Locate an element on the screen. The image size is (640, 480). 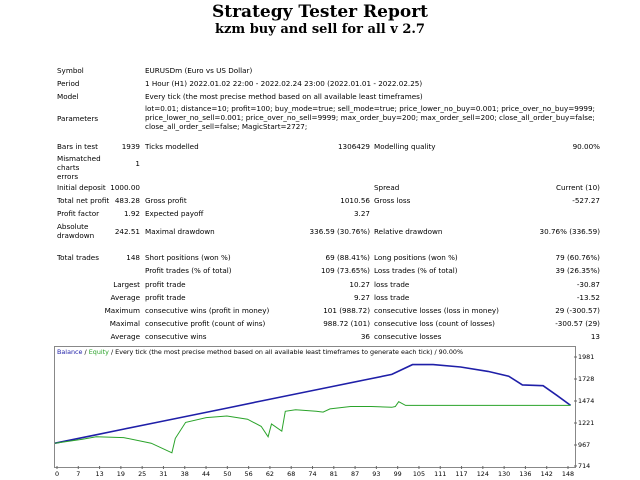
max-cons-losses-value: 29 (-300.57) is located at coordinates (577, 310).